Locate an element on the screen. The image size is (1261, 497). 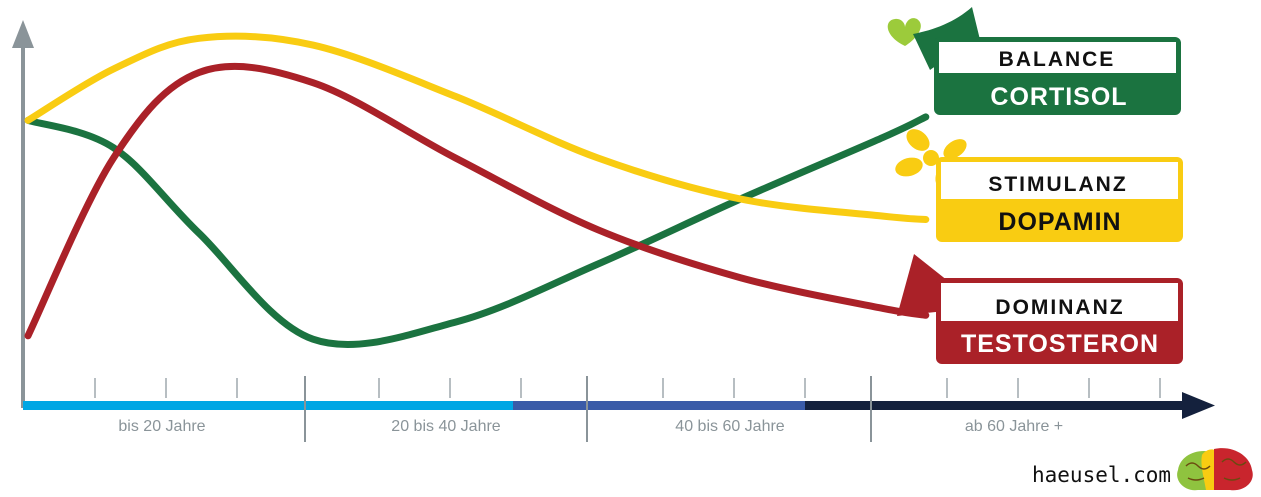
legend-name-testosteron: TESTOSTERON is located at coordinates (1060, 344).